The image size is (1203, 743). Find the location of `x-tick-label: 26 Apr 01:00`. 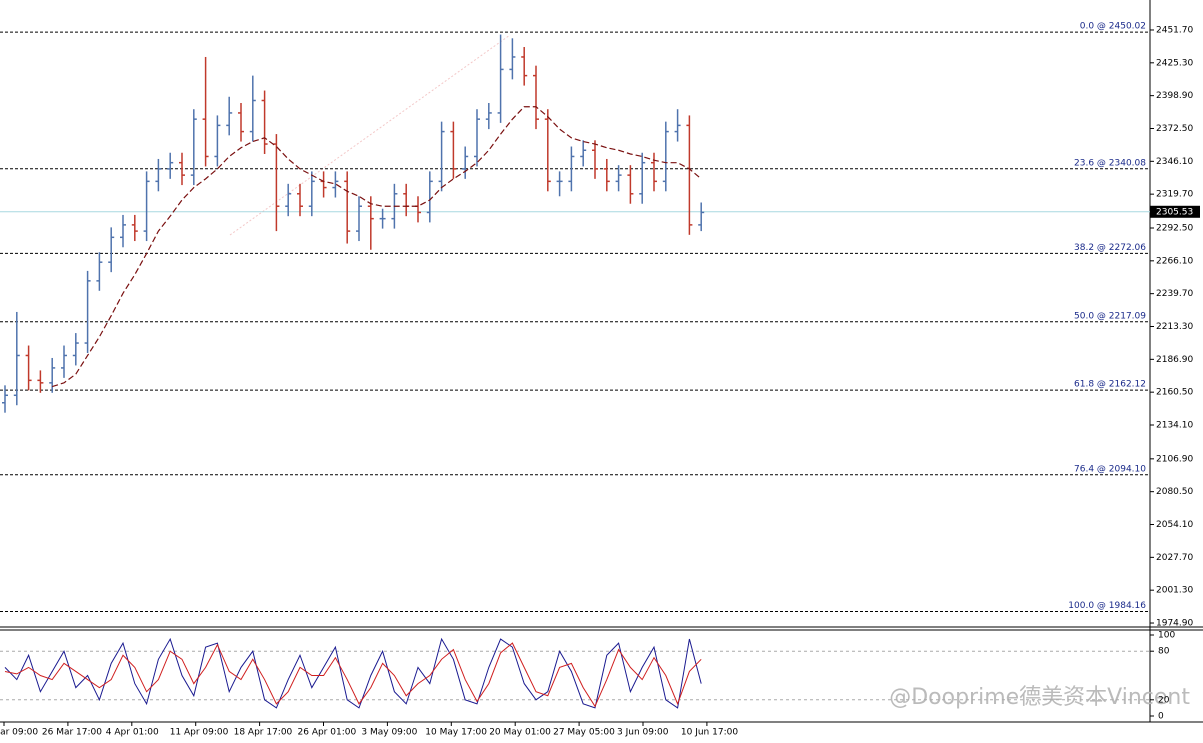

x-tick-label: 26 Apr 01:00 is located at coordinates (327, 733).